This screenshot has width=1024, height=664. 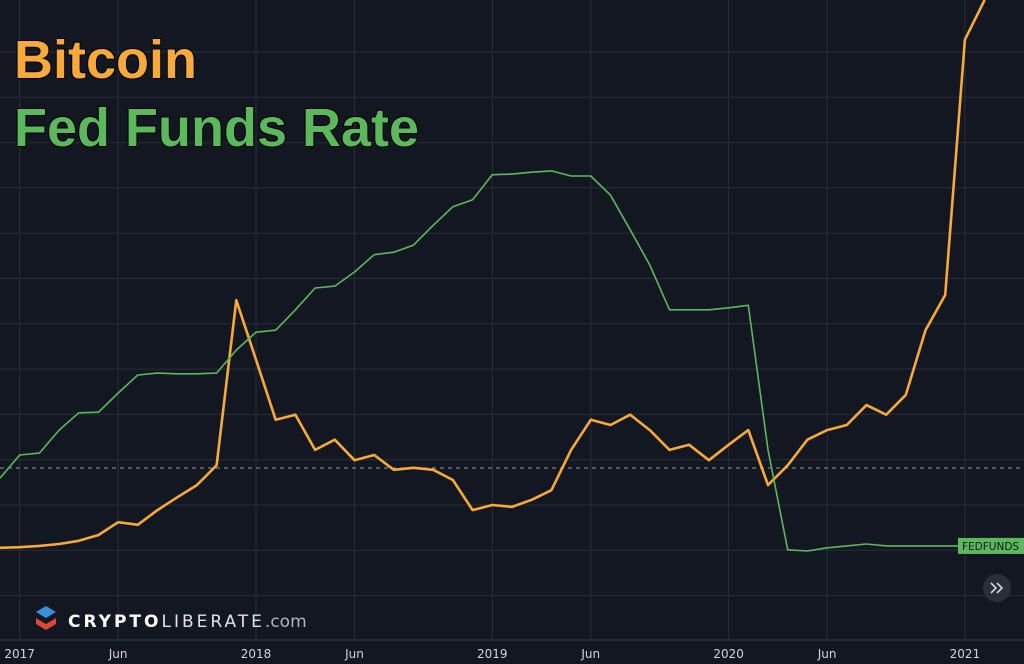 What do you see at coordinates (286, 622) in the screenshot?
I see `brand-suffix: .com` at bounding box center [286, 622].